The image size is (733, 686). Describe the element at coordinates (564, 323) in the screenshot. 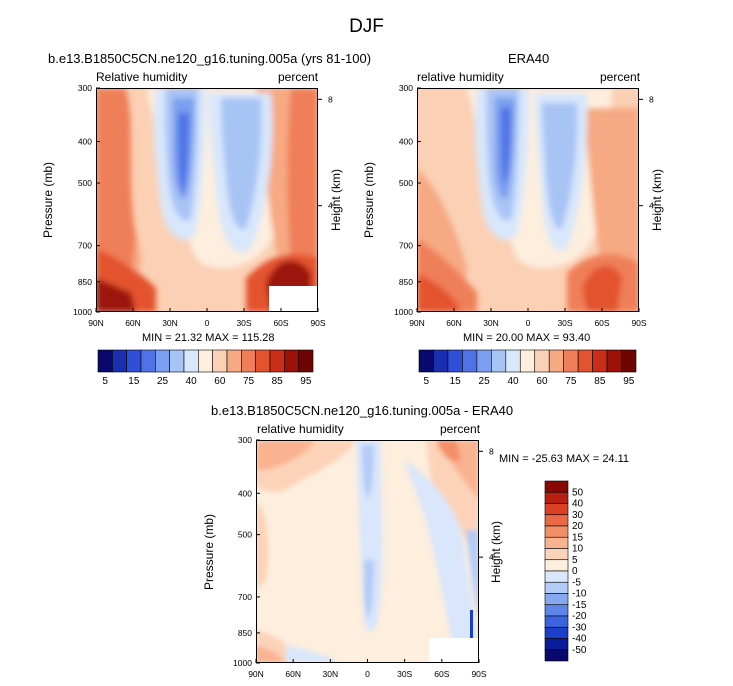

I see `obs-x-tick-label: 30S` at that location.